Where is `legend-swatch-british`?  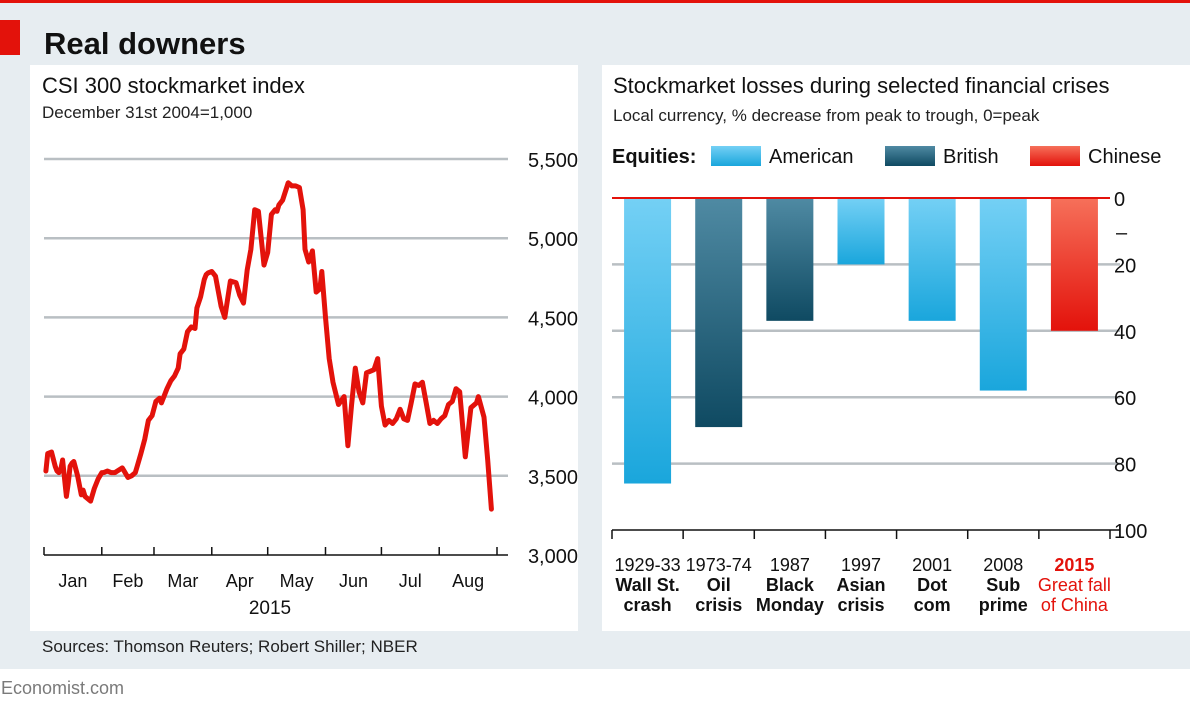
legend-swatch-british is located at coordinates (910, 156).